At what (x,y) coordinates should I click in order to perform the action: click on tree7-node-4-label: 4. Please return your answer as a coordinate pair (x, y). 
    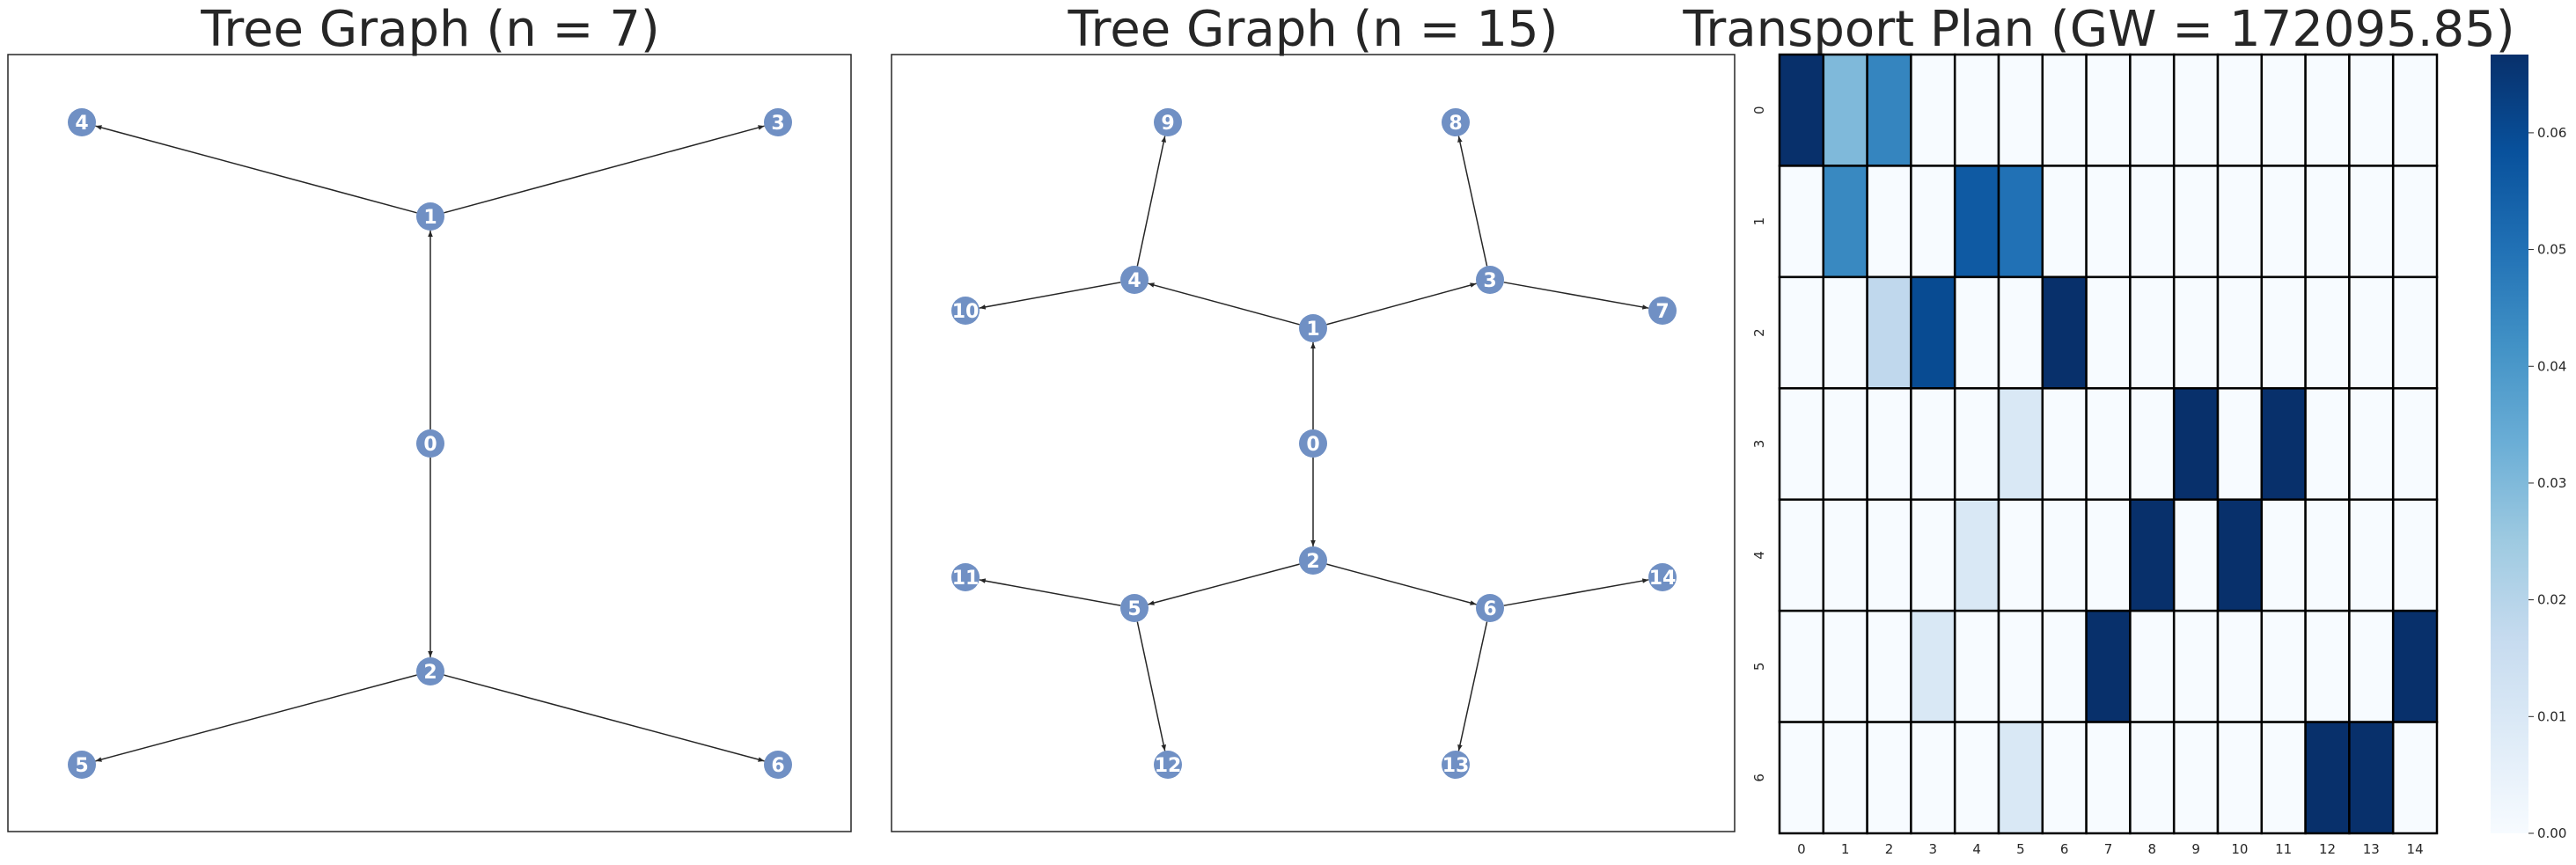
    Looking at the image, I should click on (81, 124).